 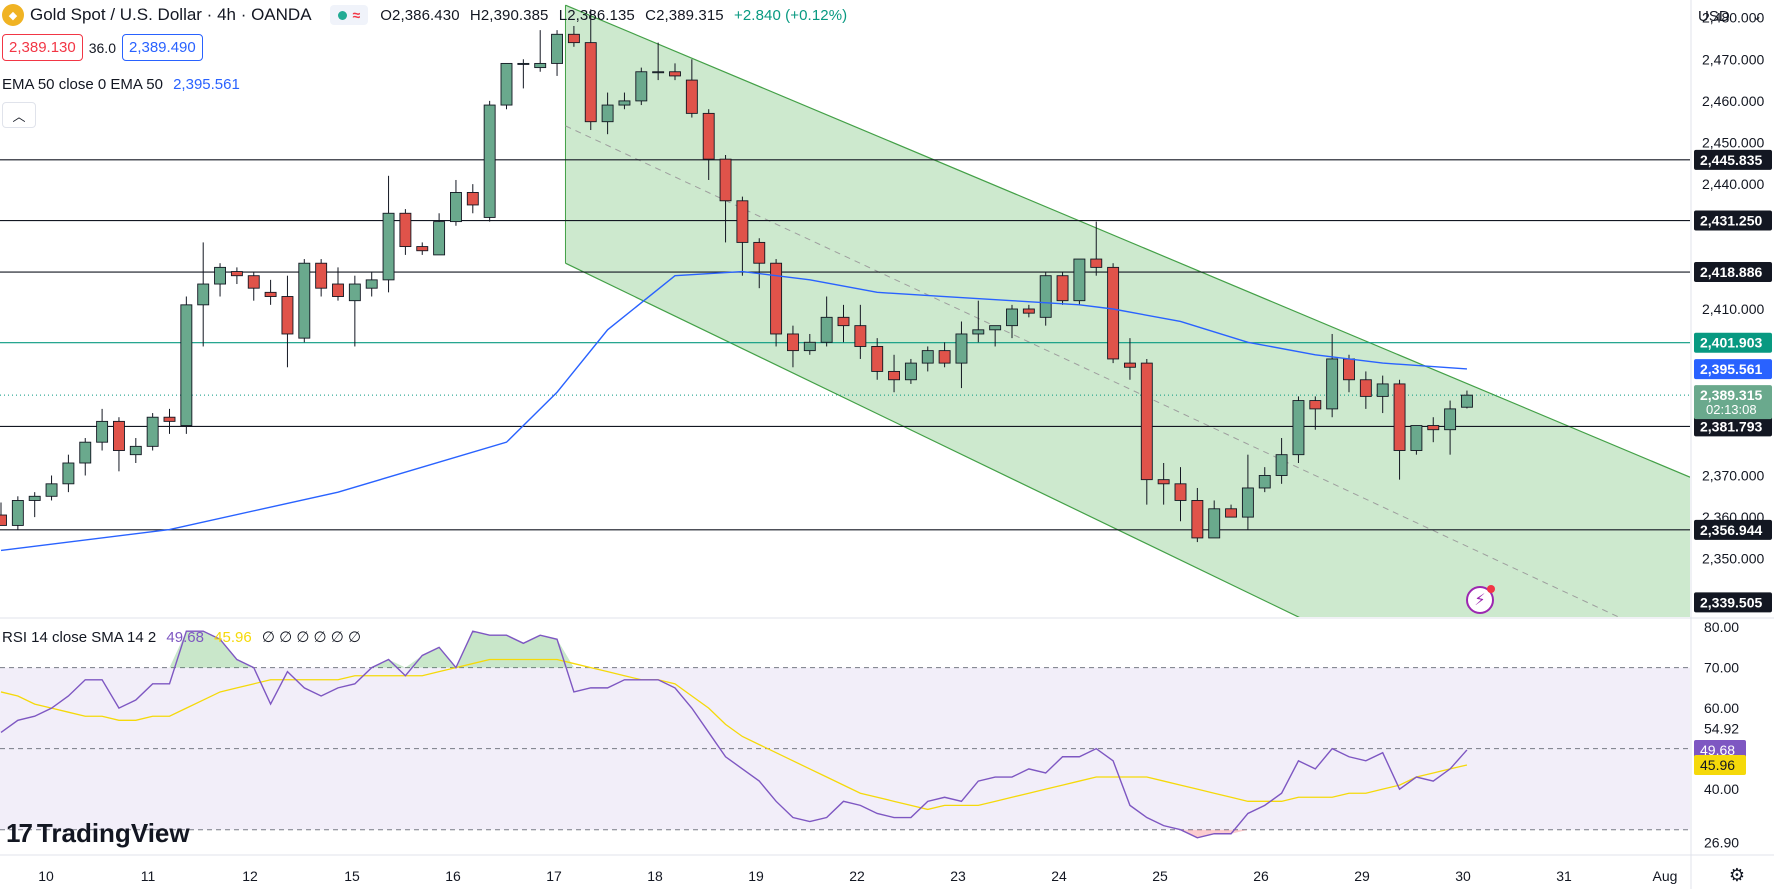 I want to click on ema-legend: EMA 50 close 0 EMA 50 2,395.561, so click(x=121, y=84).